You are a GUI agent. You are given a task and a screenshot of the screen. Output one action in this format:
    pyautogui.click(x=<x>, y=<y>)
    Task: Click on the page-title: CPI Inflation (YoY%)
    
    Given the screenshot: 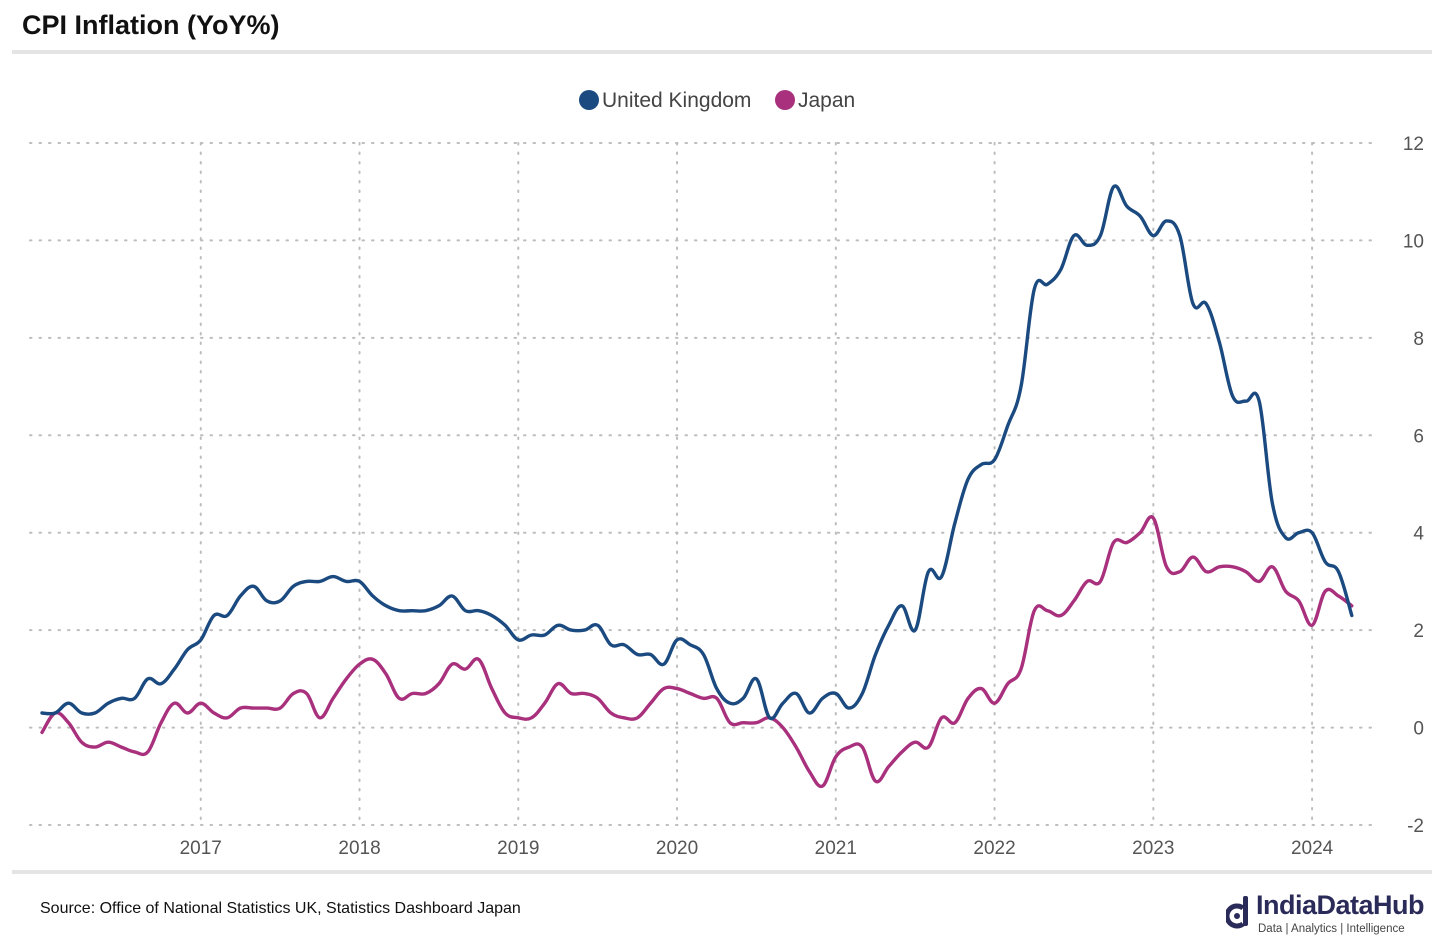 What is the action you would take?
    pyautogui.click(x=151, y=25)
    